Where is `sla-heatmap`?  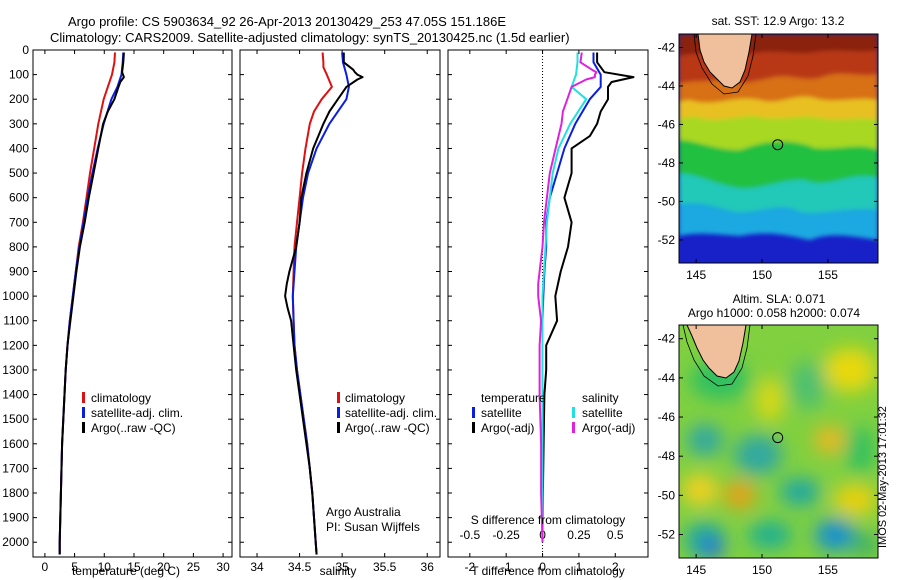 sla-heatmap is located at coordinates (778, 441).